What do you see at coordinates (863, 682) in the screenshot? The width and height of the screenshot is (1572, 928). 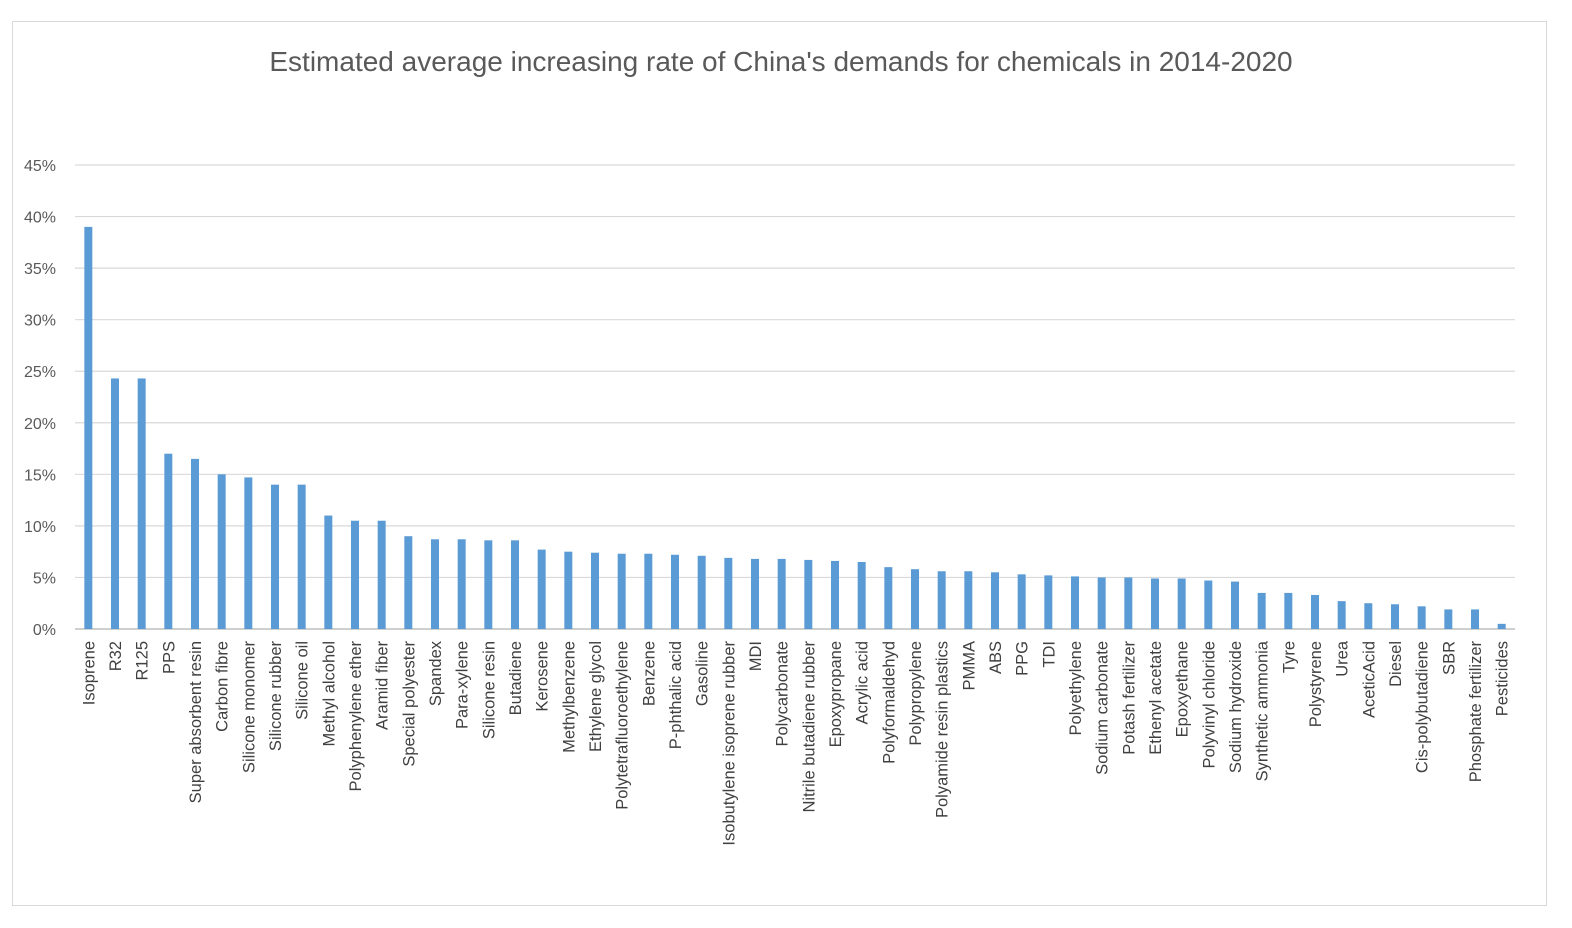 I see `x-category-label: Acrylic acid` at bounding box center [863, 682].